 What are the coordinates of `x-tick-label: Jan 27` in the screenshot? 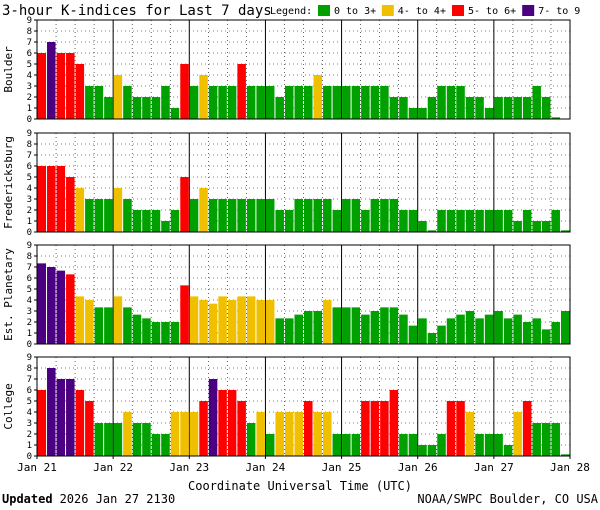 It's located at (494, 467).